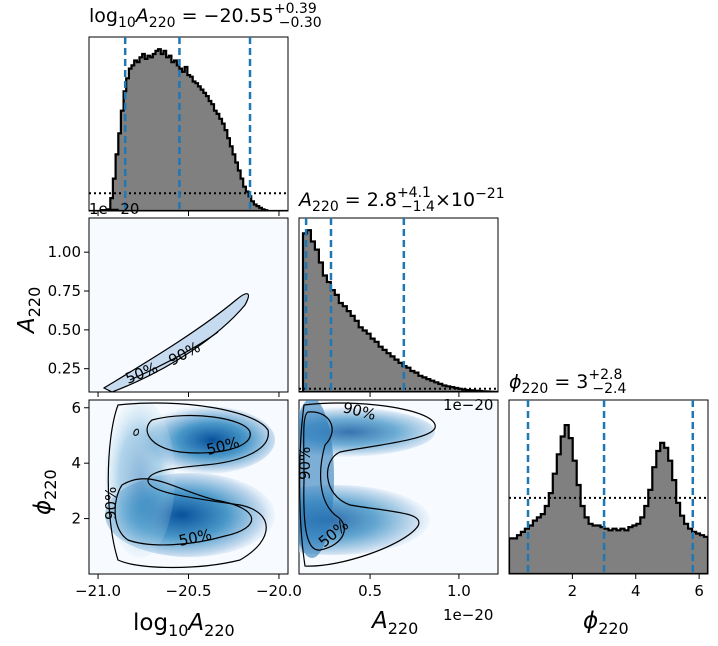  Describe the element at coordinates (45, 492) in the screenshot. I see `ylabel-phi: ϕ220` at that location.